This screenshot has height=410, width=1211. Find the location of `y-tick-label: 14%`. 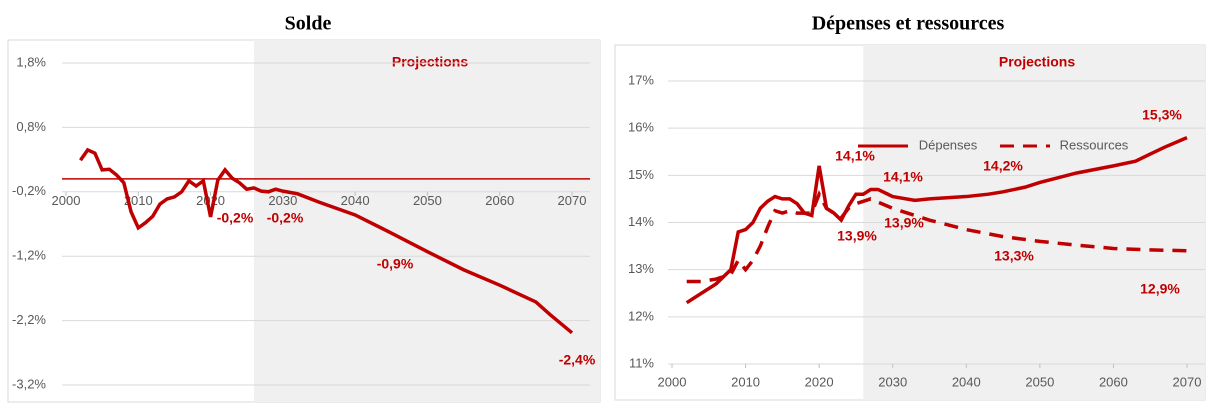

y-tick-label: 14% is located at coordinates (641, 221).